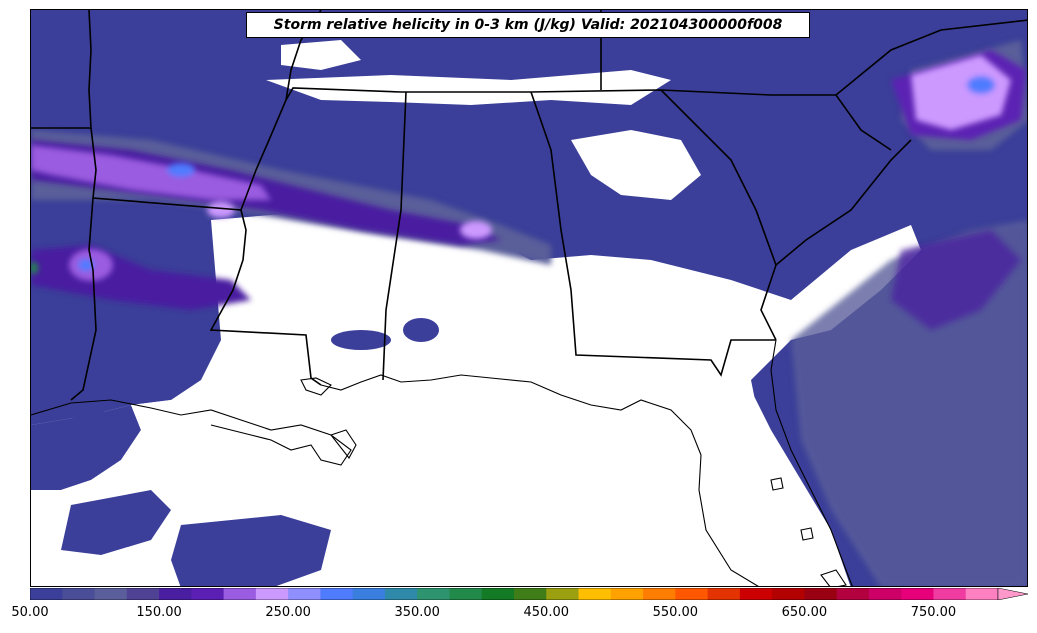  I want to click on colorbar-tick-label: 550.00, so click(675, 612).